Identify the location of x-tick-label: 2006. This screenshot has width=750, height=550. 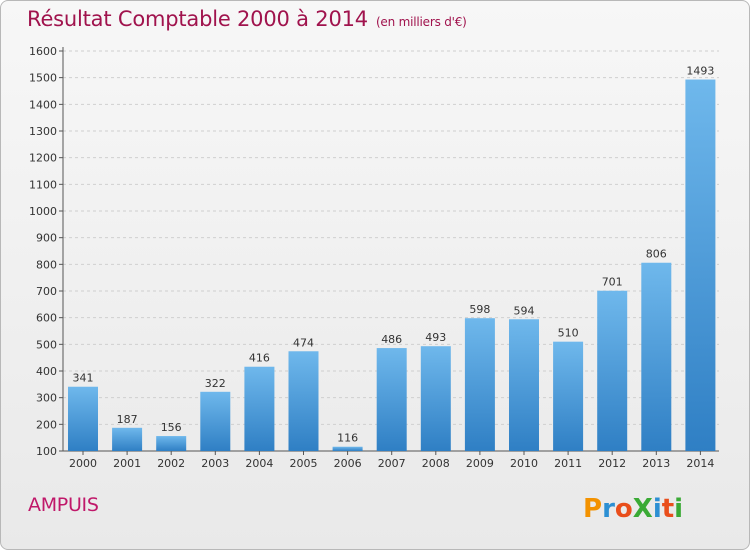
(348, 463).